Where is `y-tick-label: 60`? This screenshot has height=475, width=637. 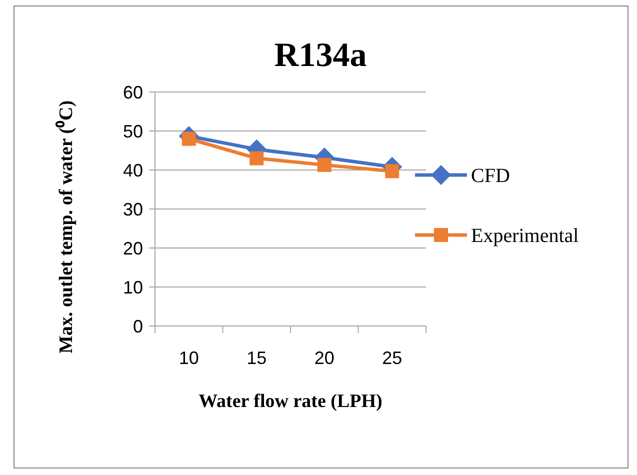
y-tick-label: 60 is located at coordinates (132, 92).